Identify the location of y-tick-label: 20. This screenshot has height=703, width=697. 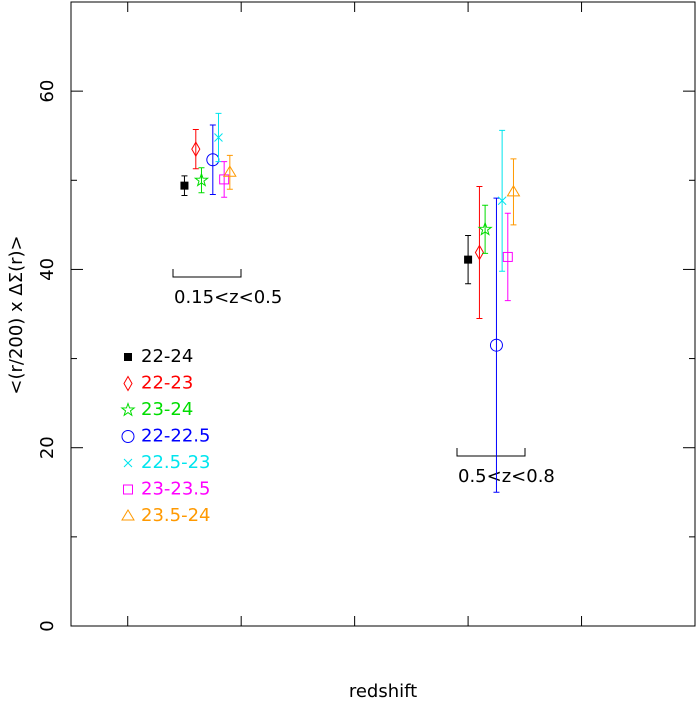
(47, 447).